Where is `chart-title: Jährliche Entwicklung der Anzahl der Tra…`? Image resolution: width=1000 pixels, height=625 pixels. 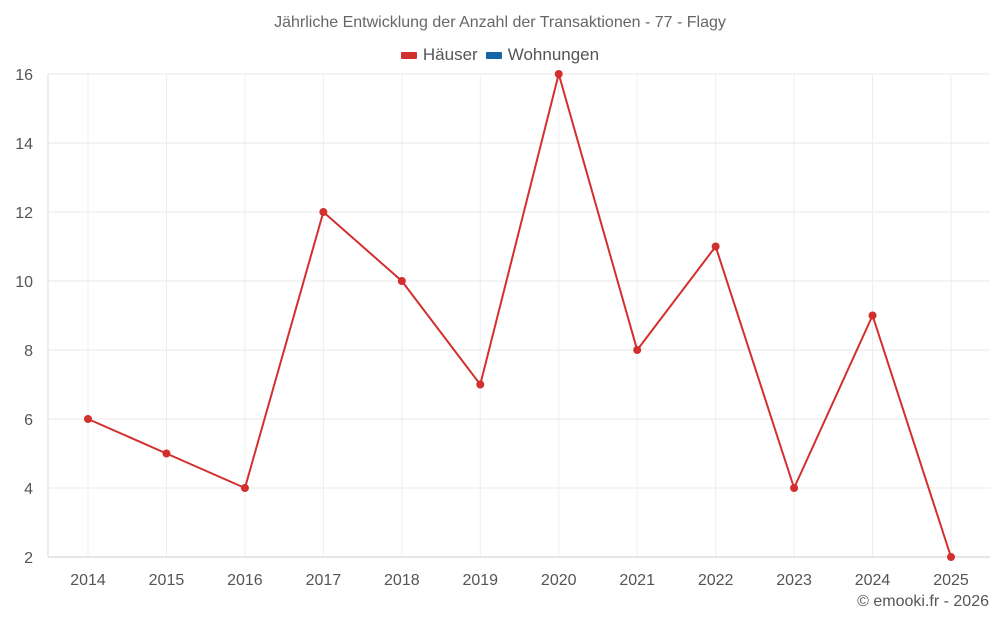
chart-title: Jährliche Entwicklung der Anzahl der Tra… is located at coordinates (500, 22).